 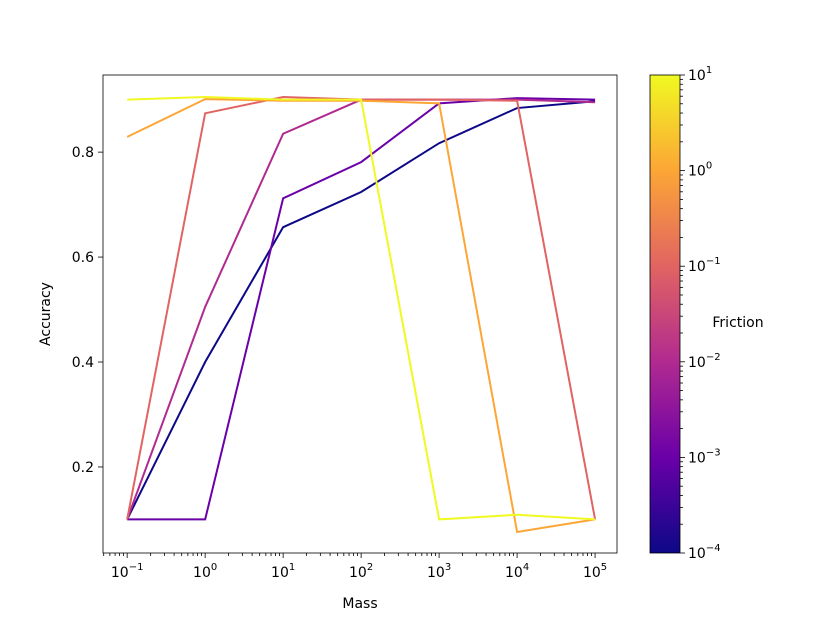 What do you see at coordinates (359, 604) in the screenshot?
I see `x-axis-label: Mass` at bounding box center [359, 604].